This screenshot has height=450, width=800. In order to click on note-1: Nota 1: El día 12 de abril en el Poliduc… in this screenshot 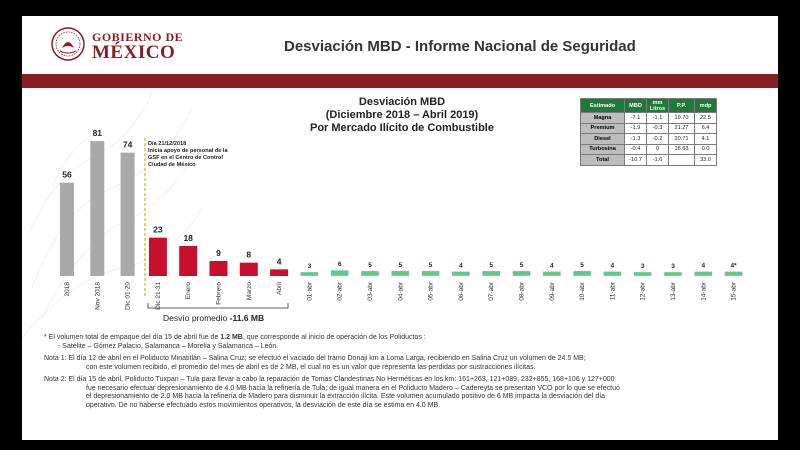, I will do `click(404, 363)`.